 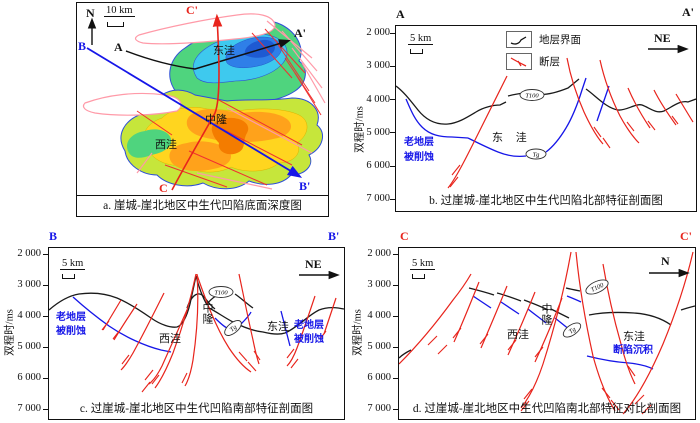 What do you see at coordinates (118, 47) in the screenshot?
I see `endpoint-a: A` at bounding box center [118, 47].